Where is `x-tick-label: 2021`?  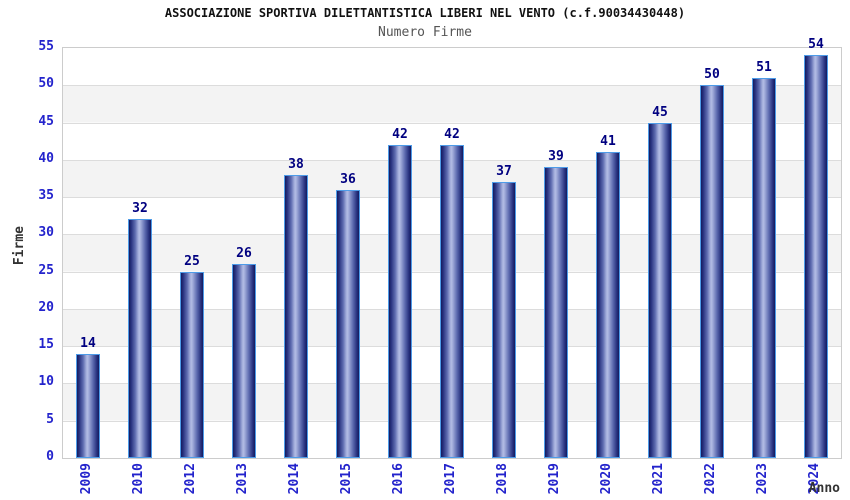 x-tick-label: 2021 is located at coordinates (658, 479).